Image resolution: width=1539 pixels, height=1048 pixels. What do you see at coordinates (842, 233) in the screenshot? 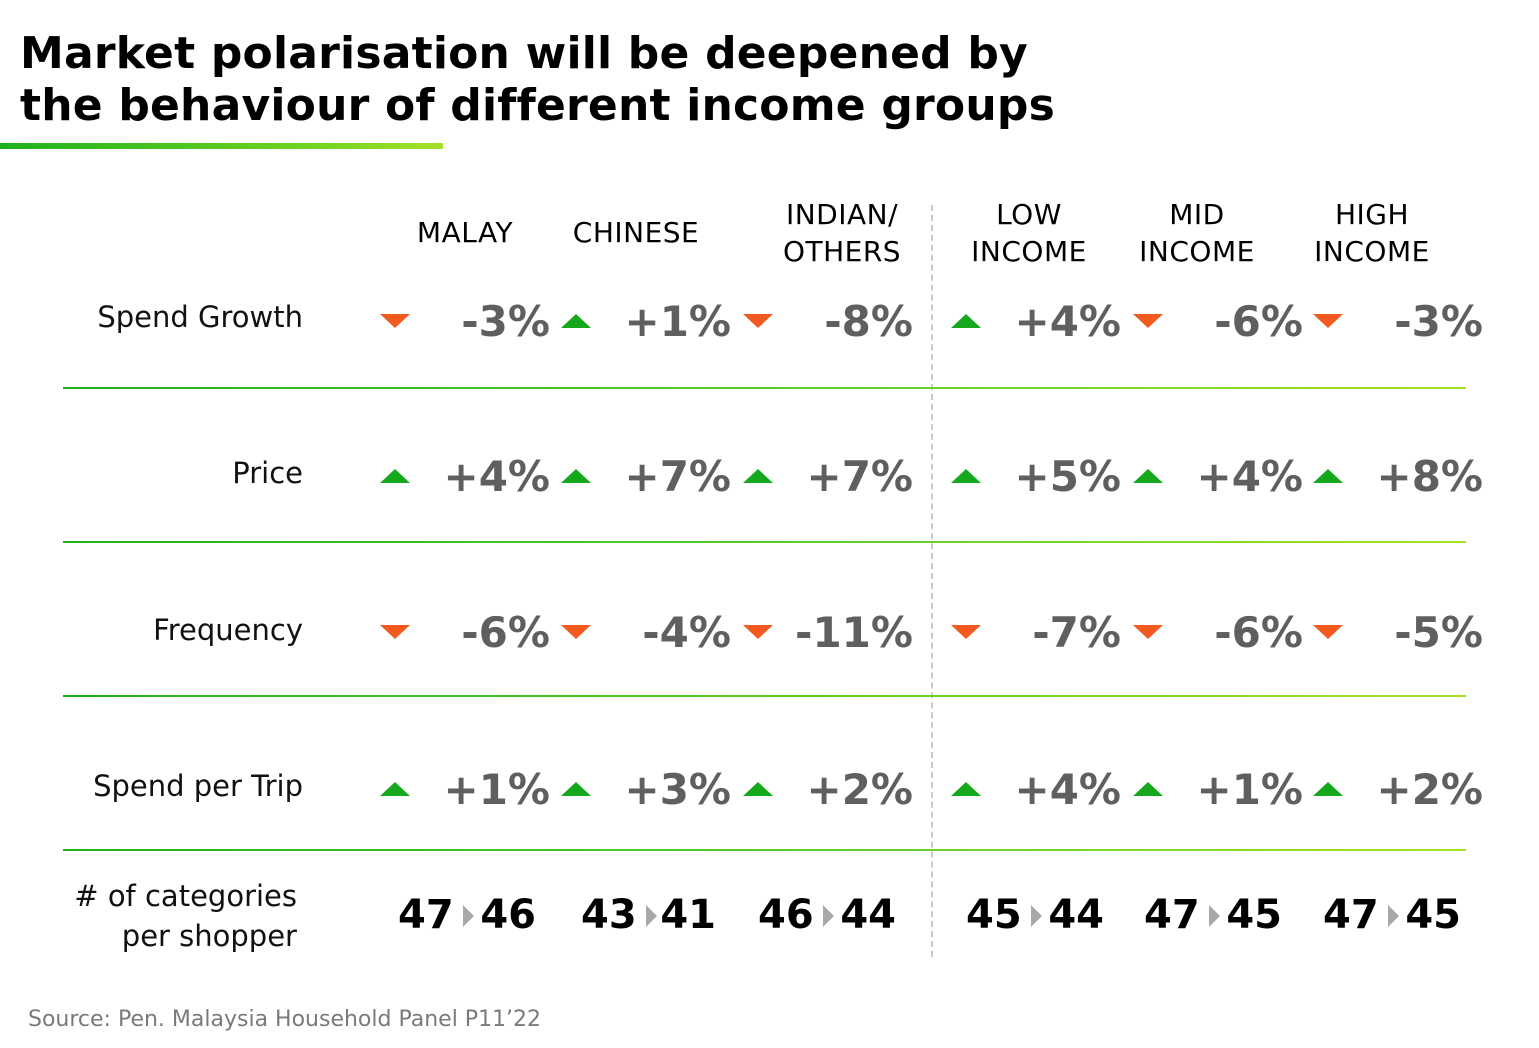
I see `column-header: INDIAN/ OTHERS` at bounding box center [842, 233].